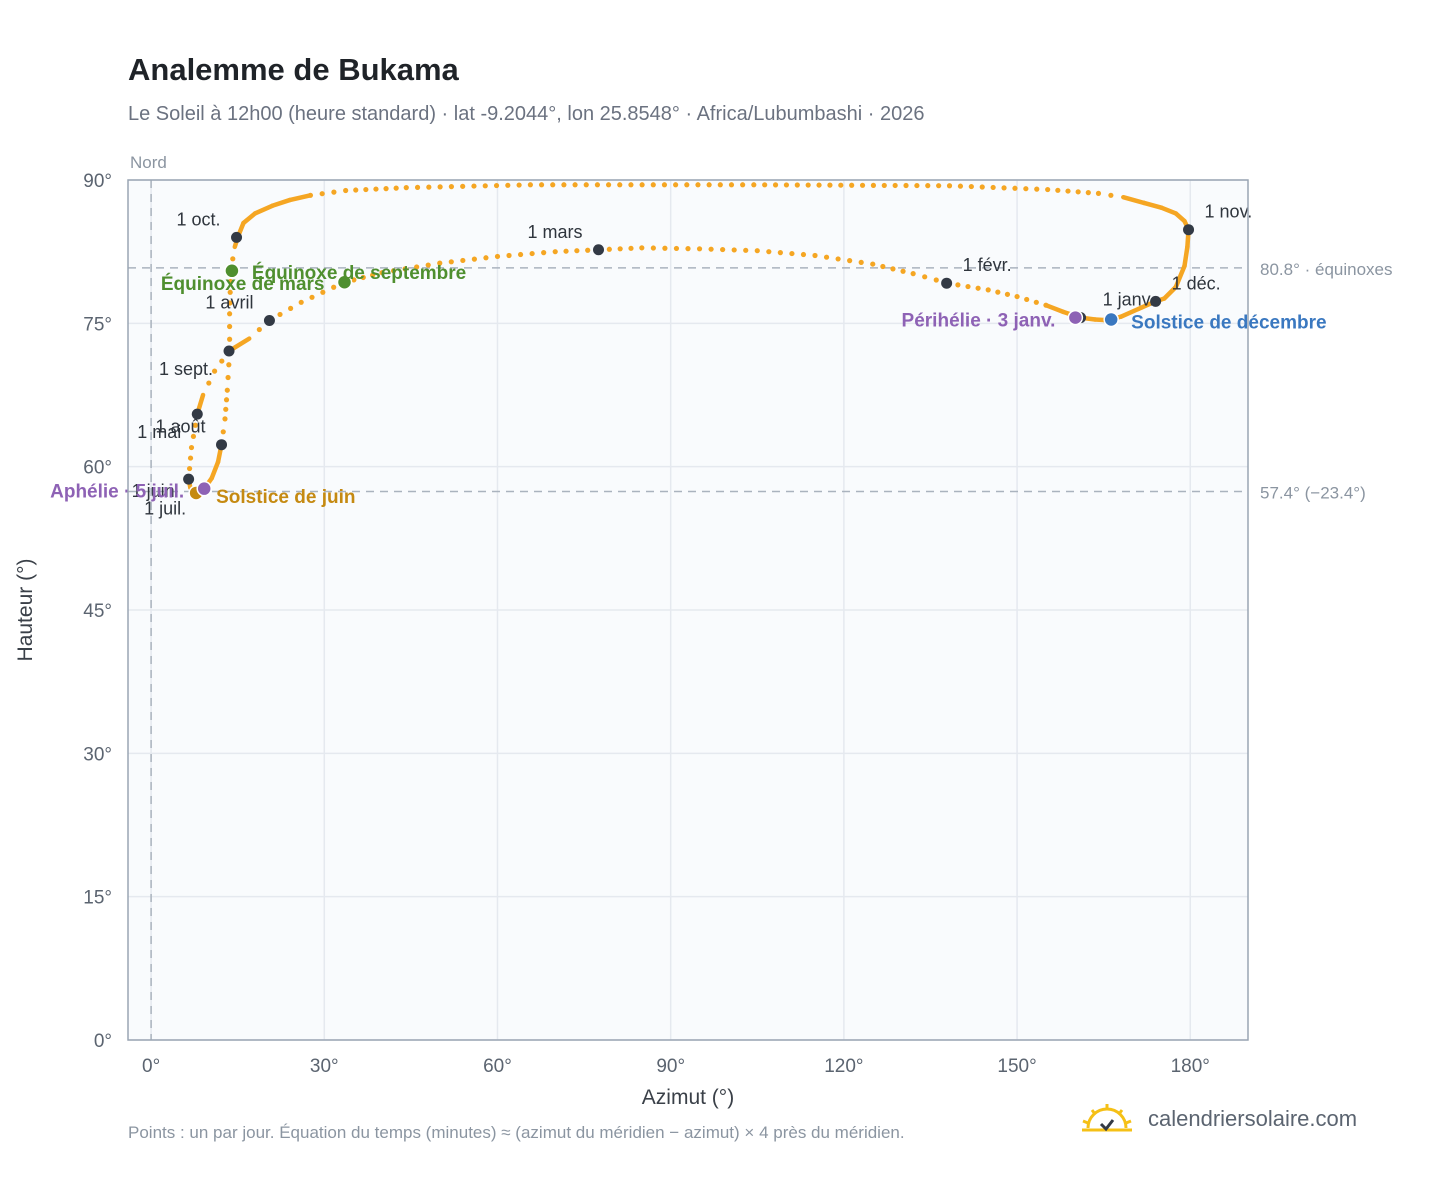 The image size is (1448, 1188). What do you see at coordinates (148, 162) in the screenshot?
I see `north-label: Nord` at bounding box center [148, 162].